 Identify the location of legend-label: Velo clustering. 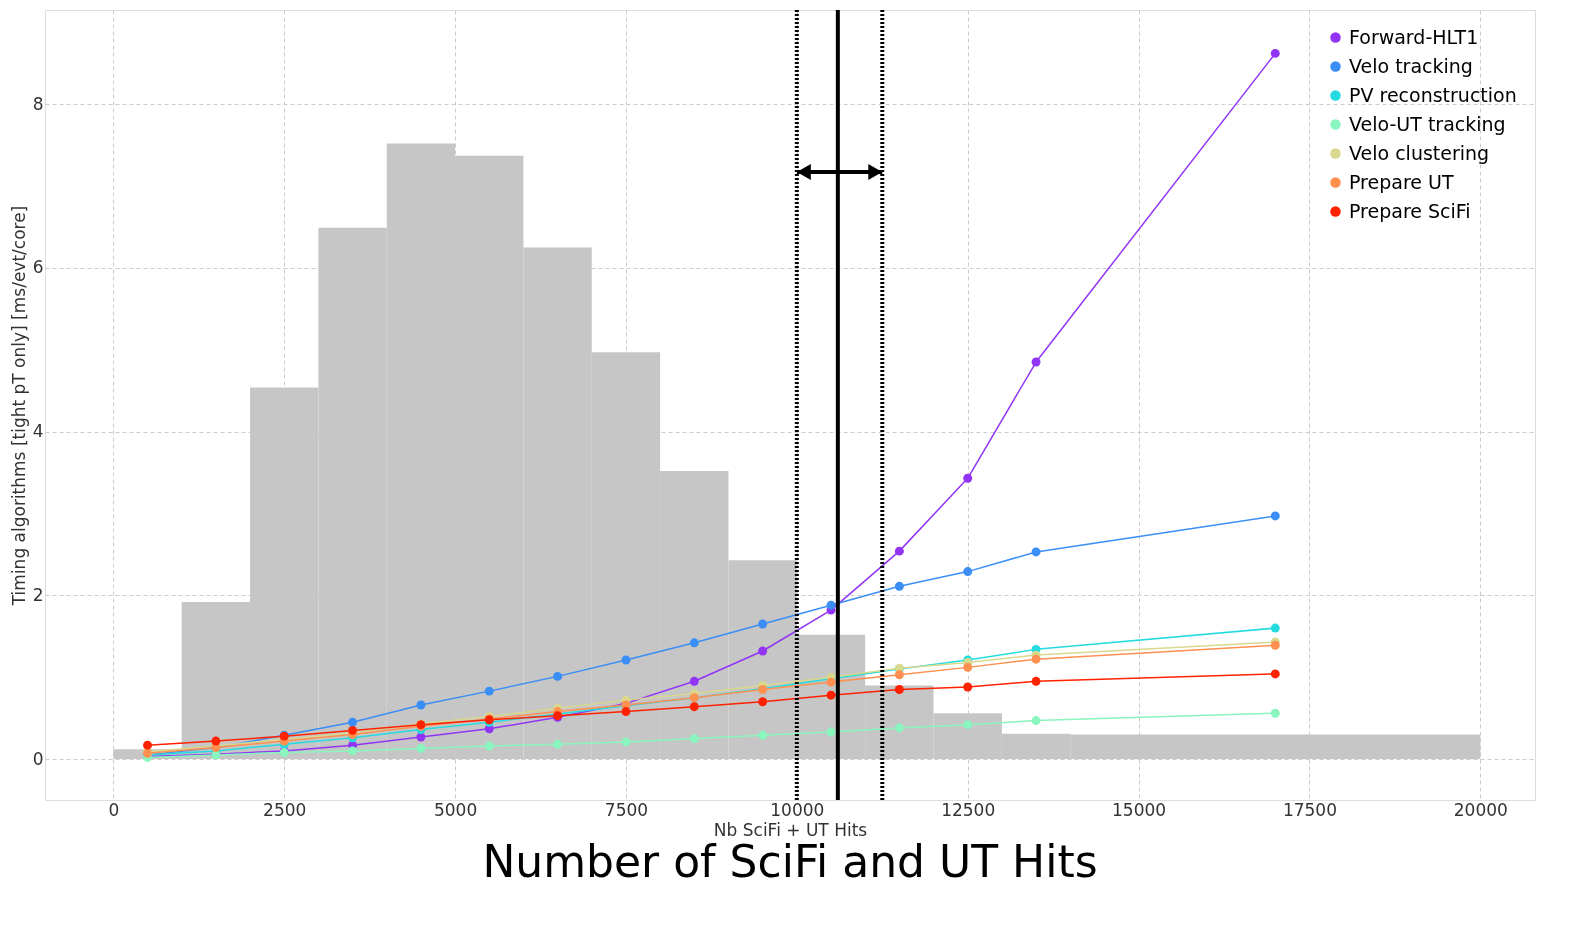
(1419, 152).